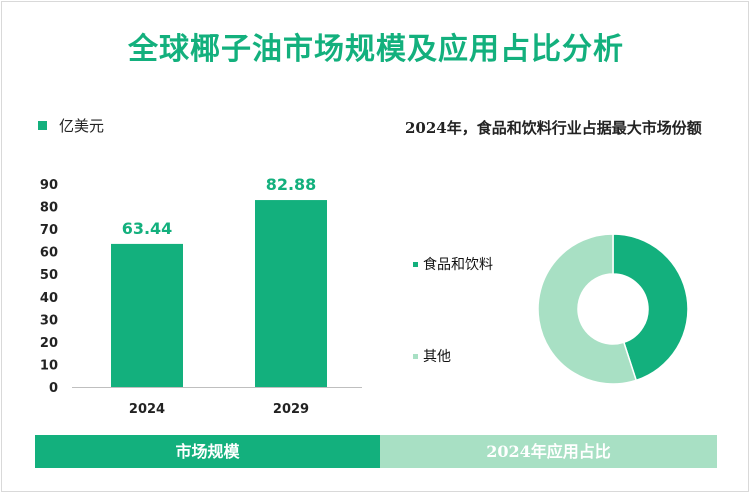 This screenshot has width=752, height=495. Describe the element at coordinates (42, 125) in the screenshot. I see `legend-swatch` at that location.